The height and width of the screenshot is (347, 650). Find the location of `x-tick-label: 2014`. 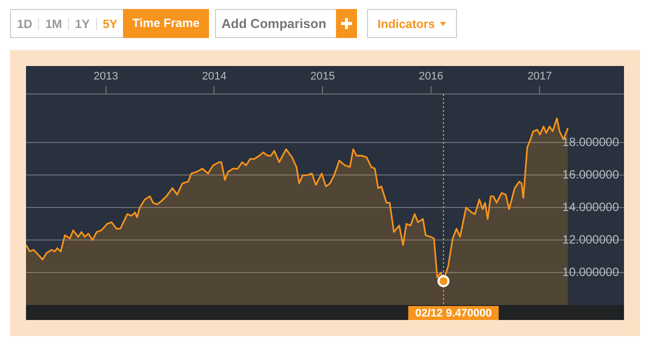

x-tick-label: 2014 is located at coordinates (214, 76).